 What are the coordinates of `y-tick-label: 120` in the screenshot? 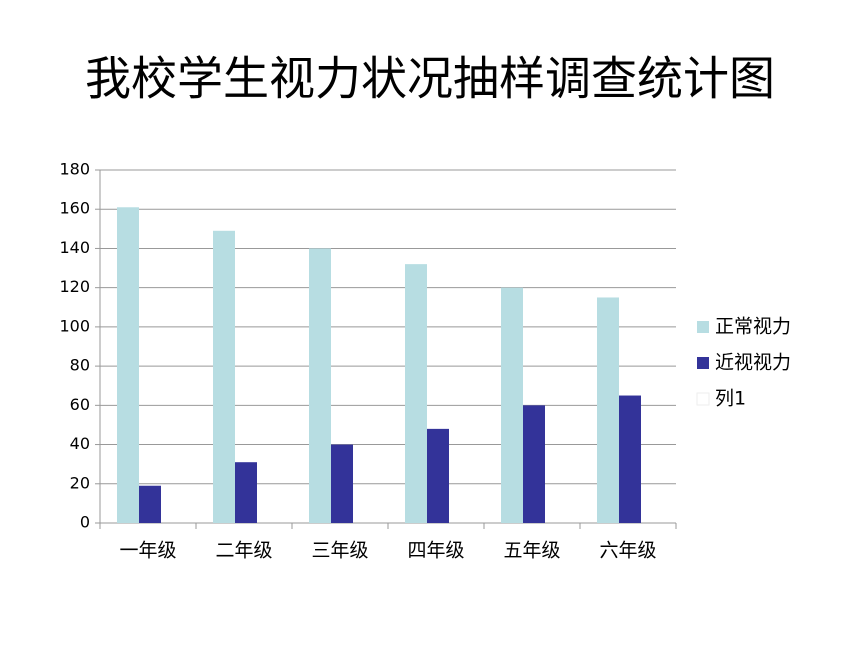 It's located at (74, 286).